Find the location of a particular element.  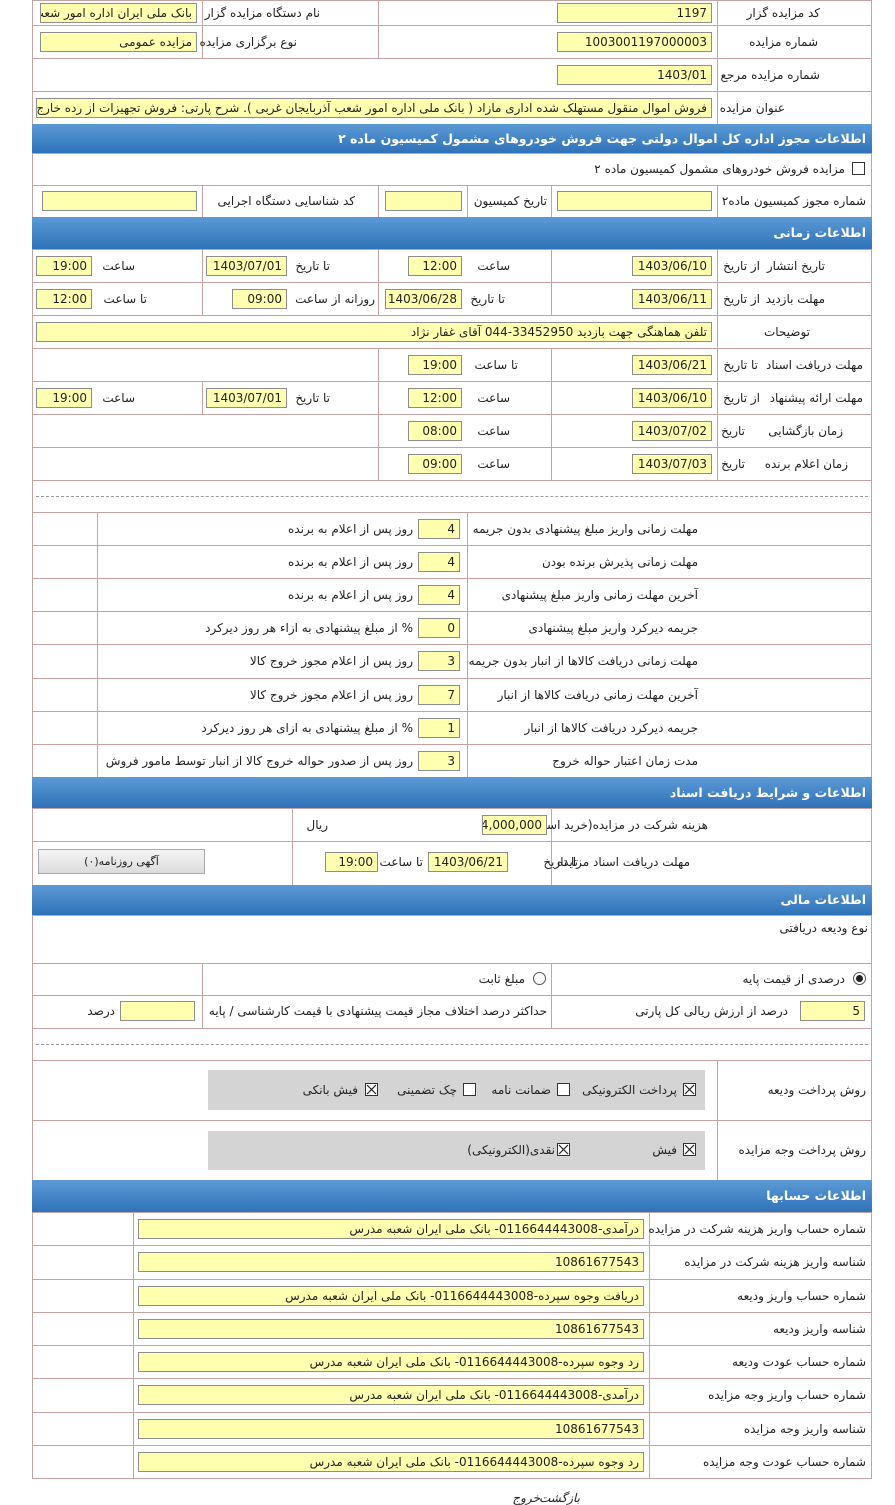

field-label: هزینه شرکت در مزایده(خرید اسناد) is located at coordinates (618, 825).